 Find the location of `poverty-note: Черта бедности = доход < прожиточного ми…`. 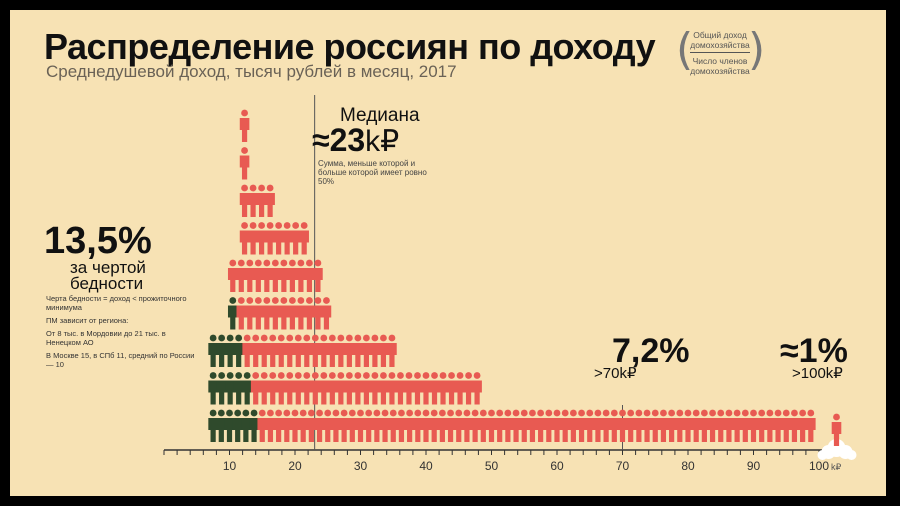

poverty-note: Черта бедности = доход < прожиточного ми… is located at coordinates (116, 303).